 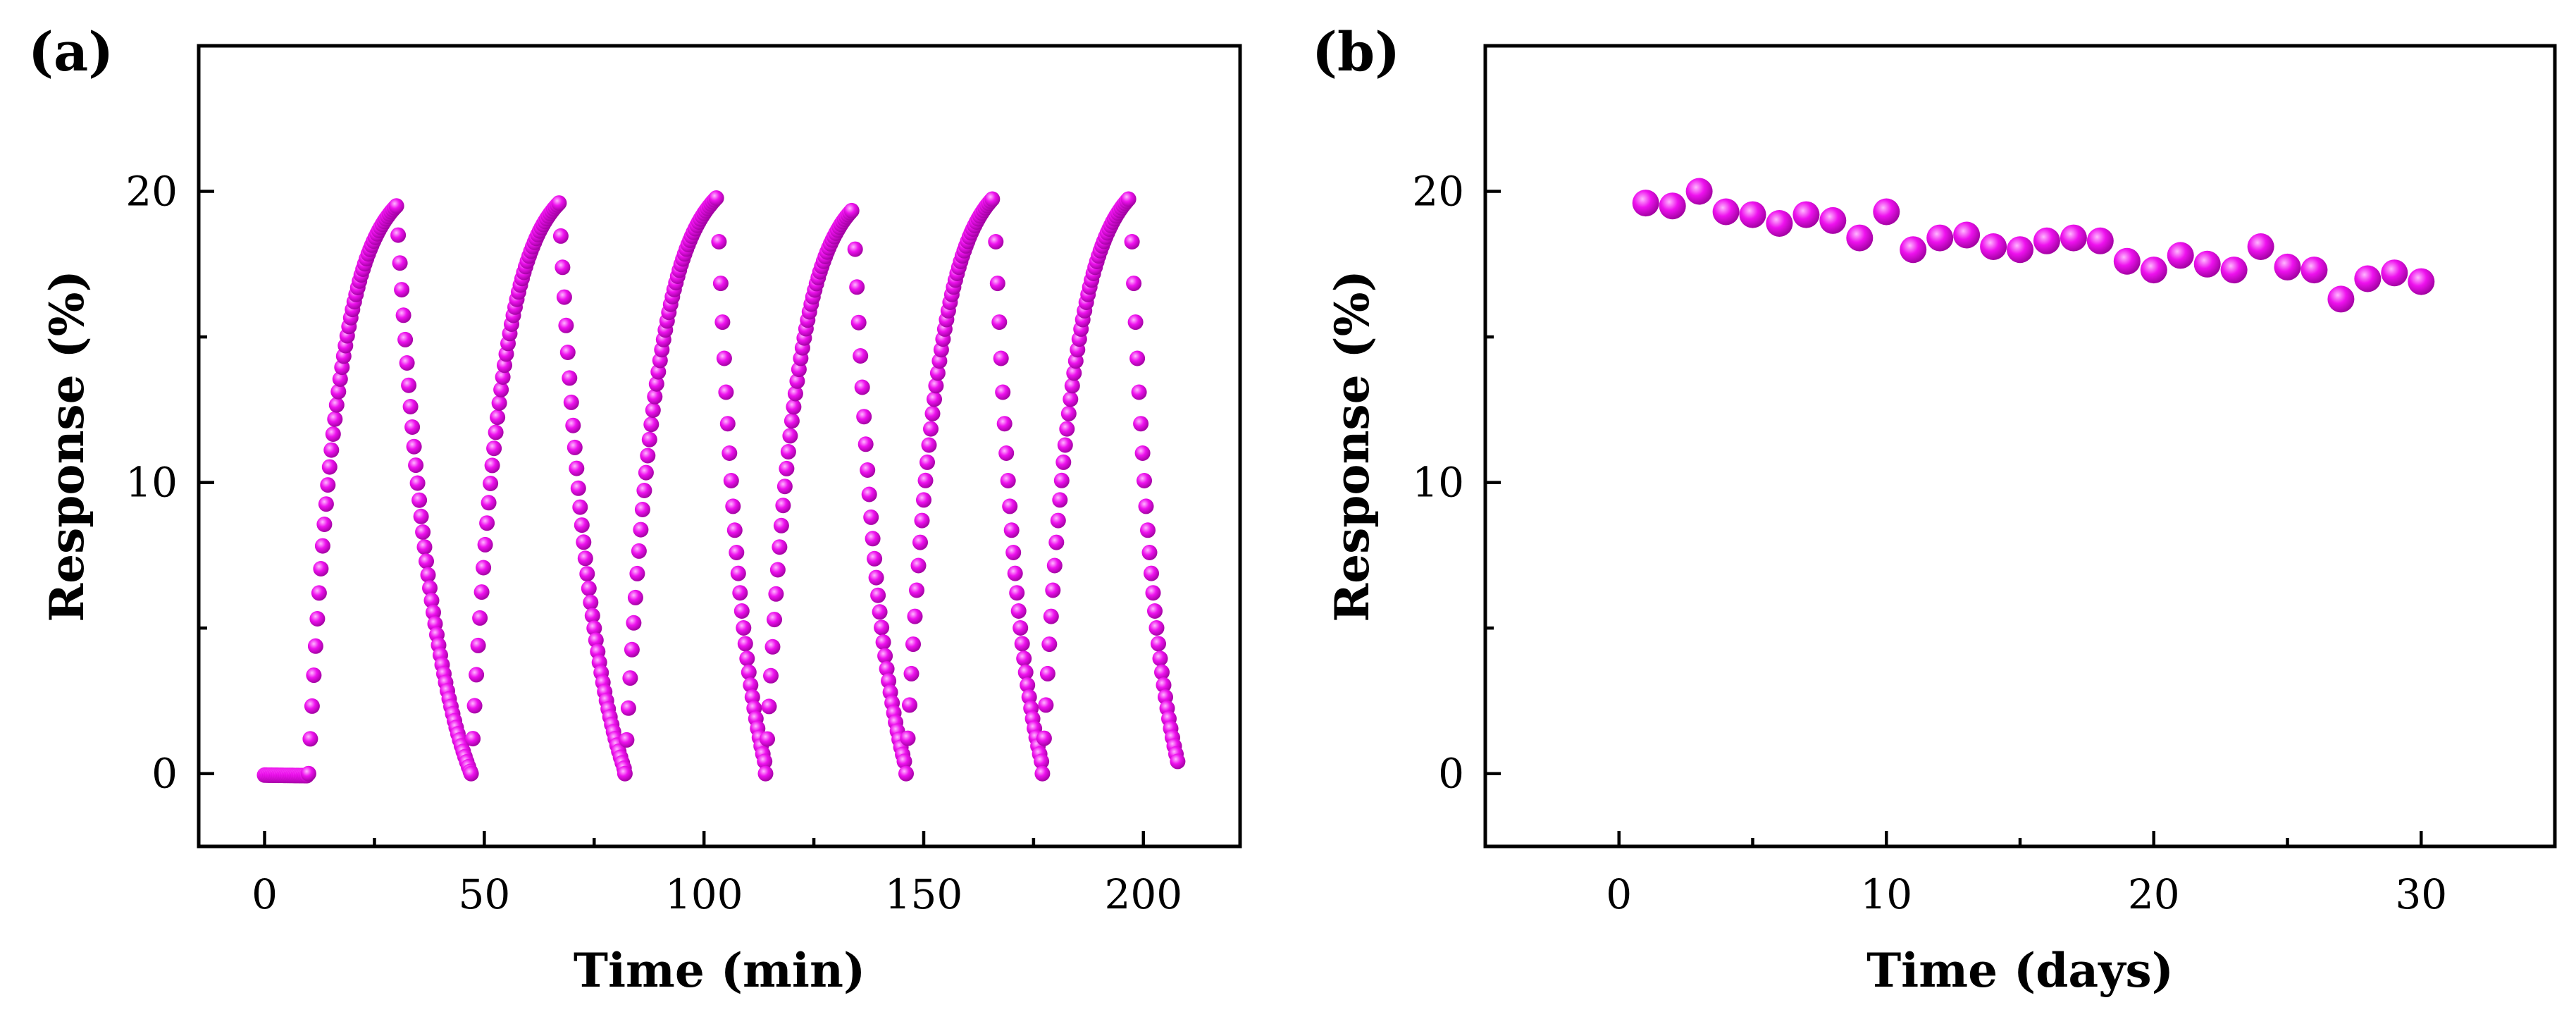 What do you see at coordinates (66, 446) in the screenshot?
I see `y-axis-label-a: Response (%)` at bounding box center [66, 446].